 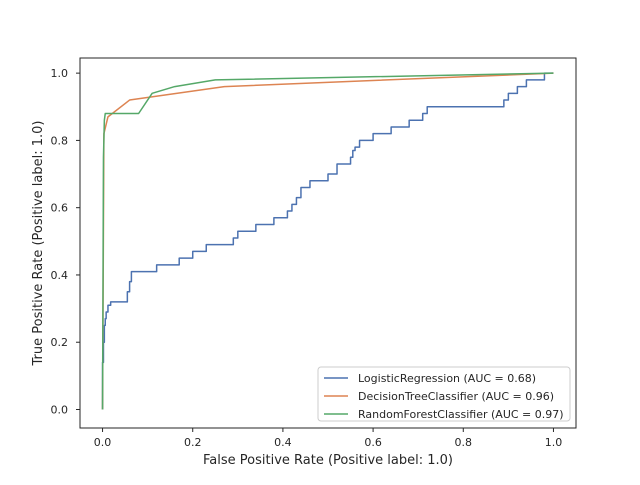 What do you see at coordinates (461, 414) in the screenshot?
I see `legend-label-2: RandomForestClassifier (AUC = 0.97)` at bounding box center [461, 414].